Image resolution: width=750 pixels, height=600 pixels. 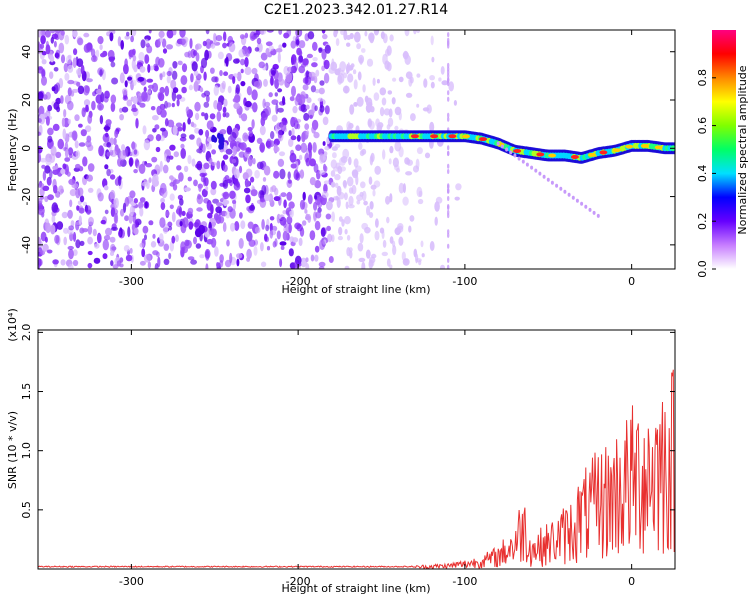 What do you see at coordinates (724, 149) in the screenshot?
I see `colorbar-gradient` at bounding box center [724, 149].